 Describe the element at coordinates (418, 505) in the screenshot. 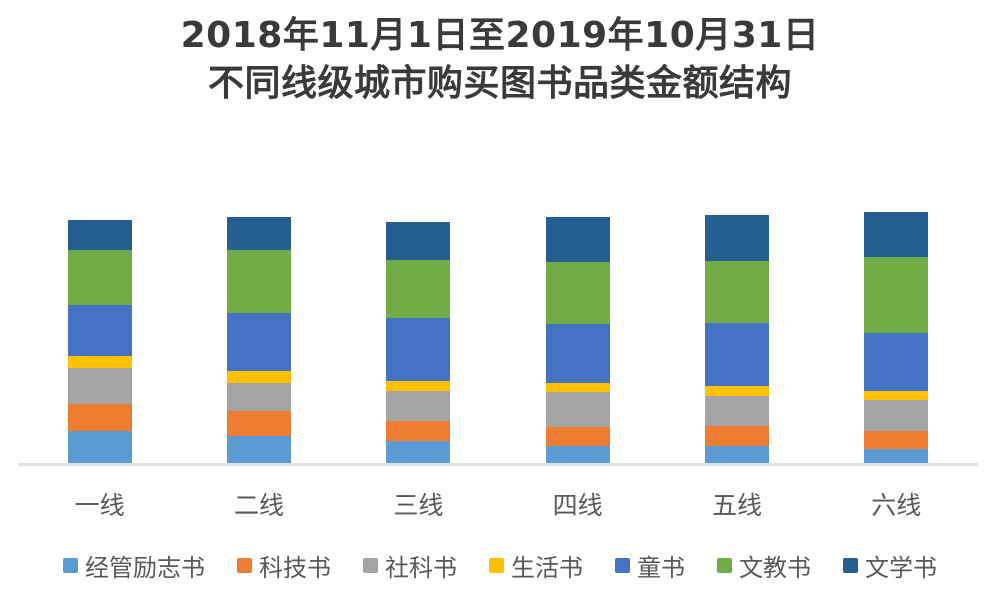

I see `x-axis-label: 三线` at that location.